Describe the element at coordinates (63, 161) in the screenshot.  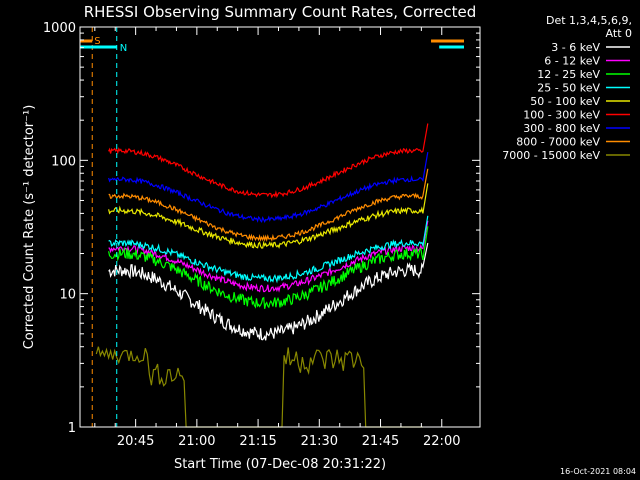
I see `y-tick-label: 100` at that location.